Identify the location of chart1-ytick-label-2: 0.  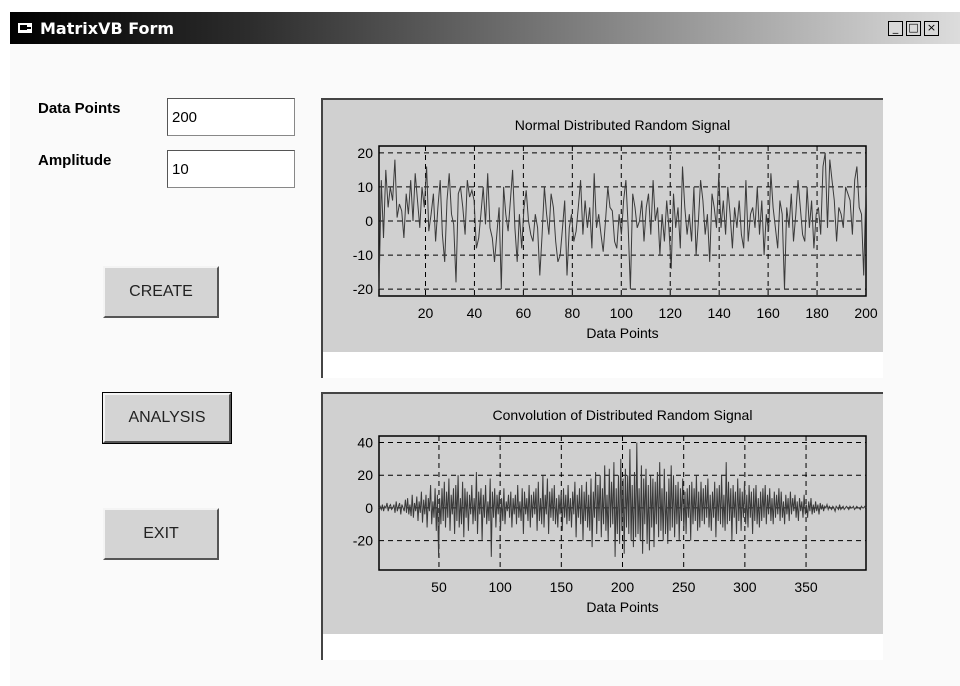
(369, 508).